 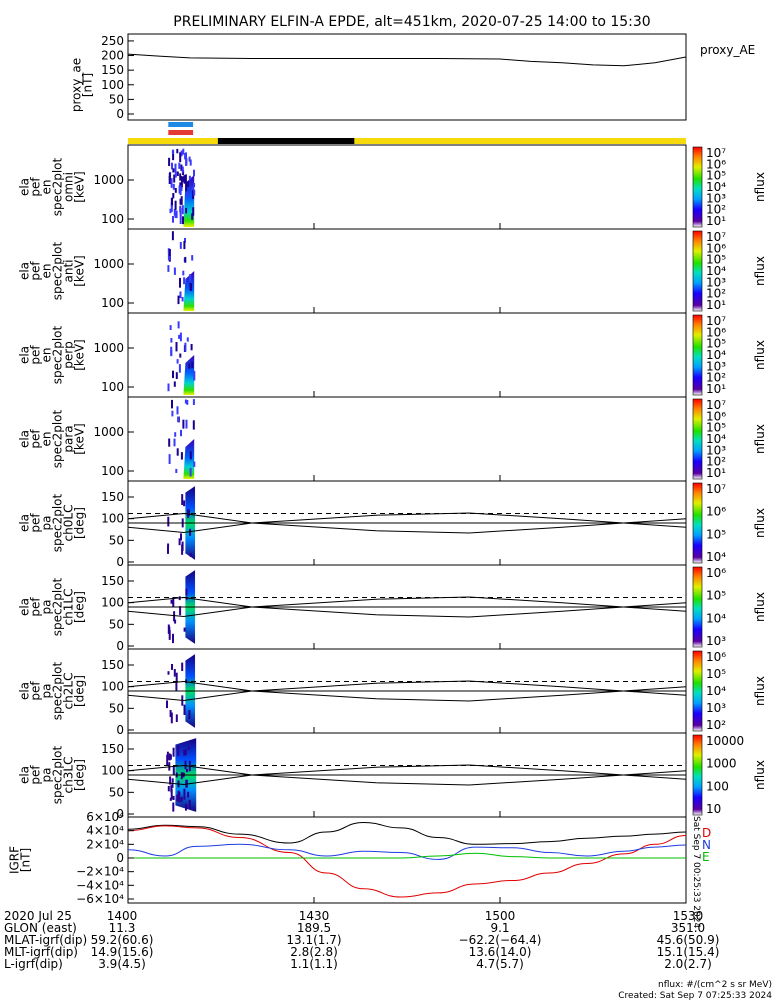 What do you see at coordinates (47, 271) in the screenshot?
I see `energy-panel-2-ylabel-line: en` at bounding box center [47, 271].